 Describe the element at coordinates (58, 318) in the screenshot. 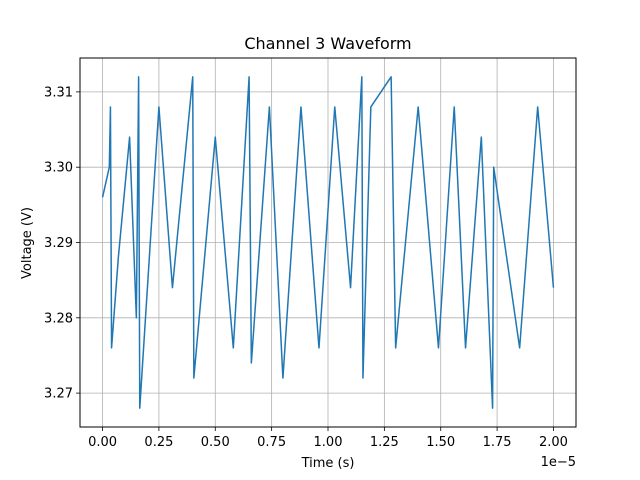

I see `y-tick-label: 3.28` at that location.